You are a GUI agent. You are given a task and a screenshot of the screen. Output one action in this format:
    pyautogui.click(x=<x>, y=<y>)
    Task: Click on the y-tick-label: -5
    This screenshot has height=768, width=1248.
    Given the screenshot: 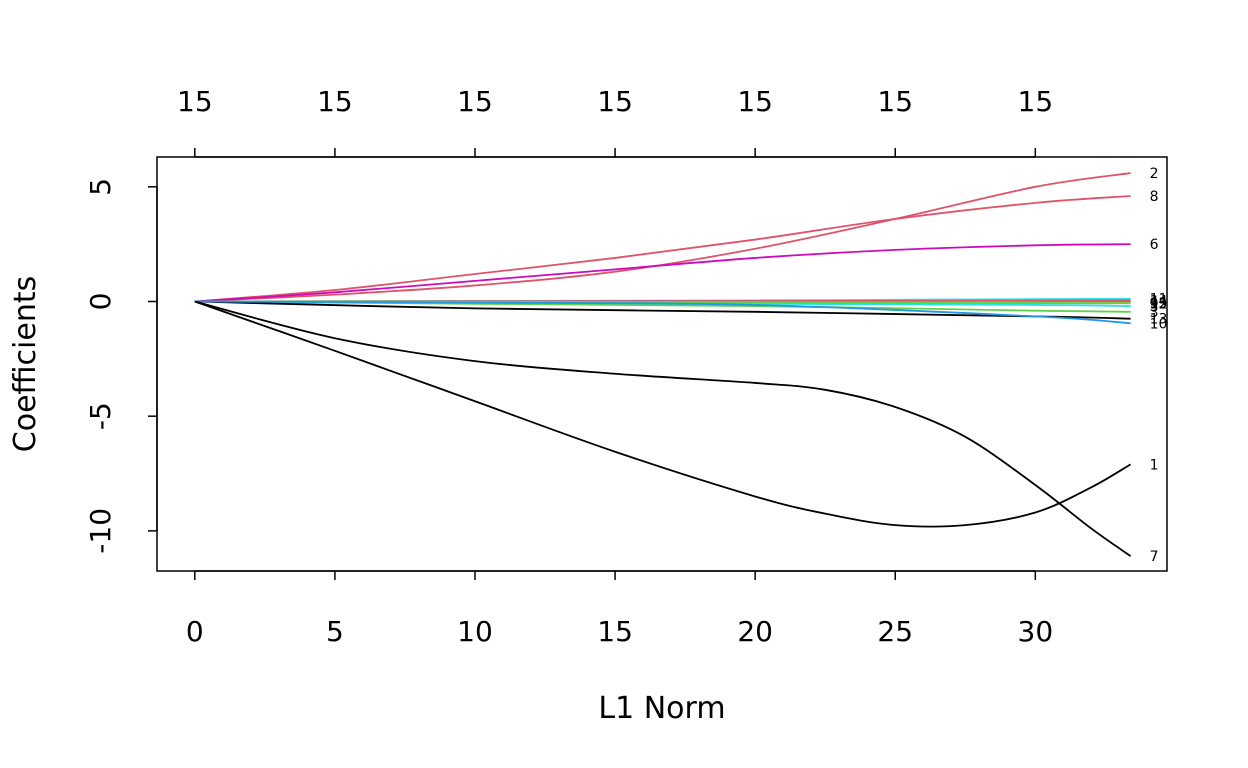 What is the action you would take?
    pyautogui.click(x=100, y=416)
    